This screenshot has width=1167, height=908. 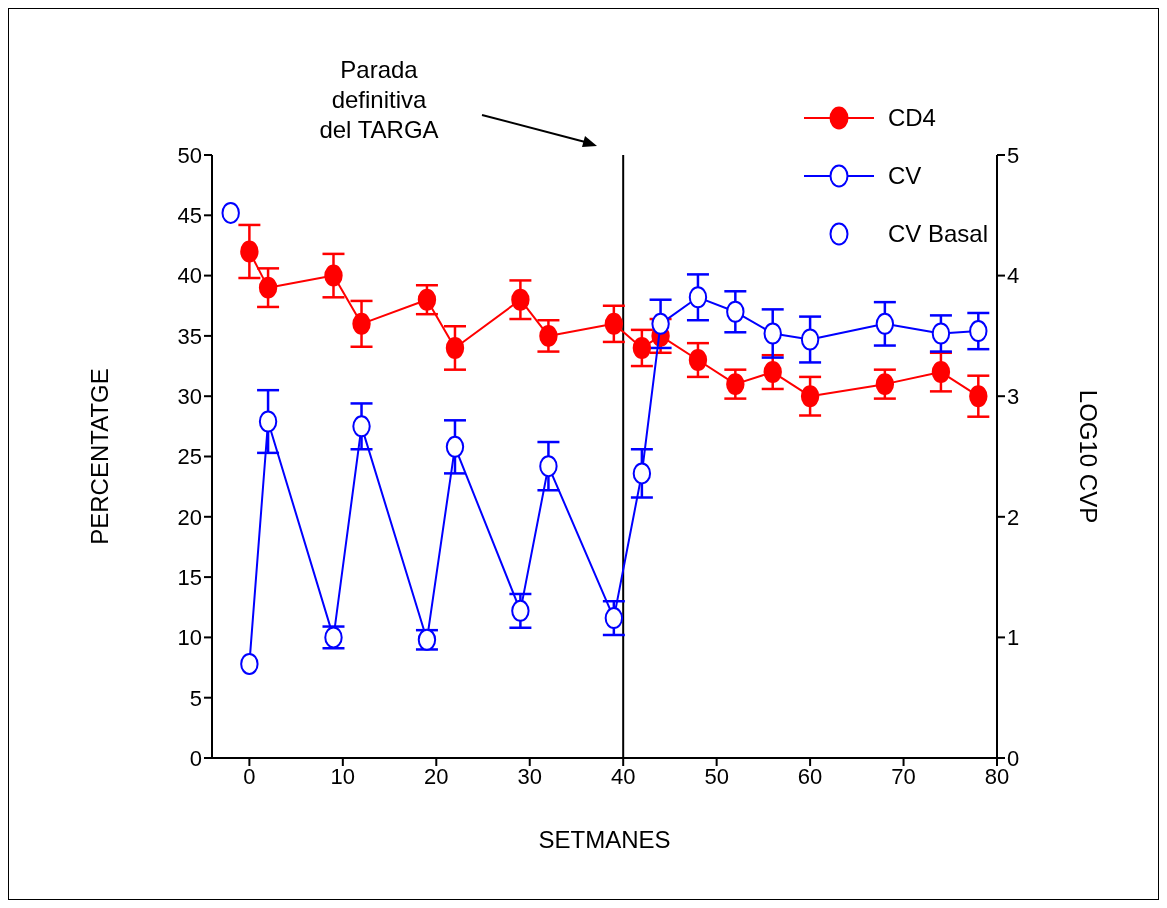 I want to click on x-tick-label: 70, so click(x=903, y=776).